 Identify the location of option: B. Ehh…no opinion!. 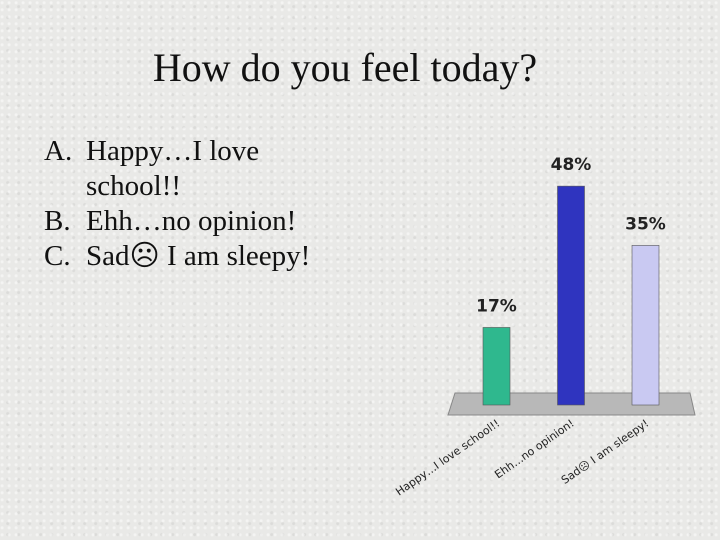
(194, 221).